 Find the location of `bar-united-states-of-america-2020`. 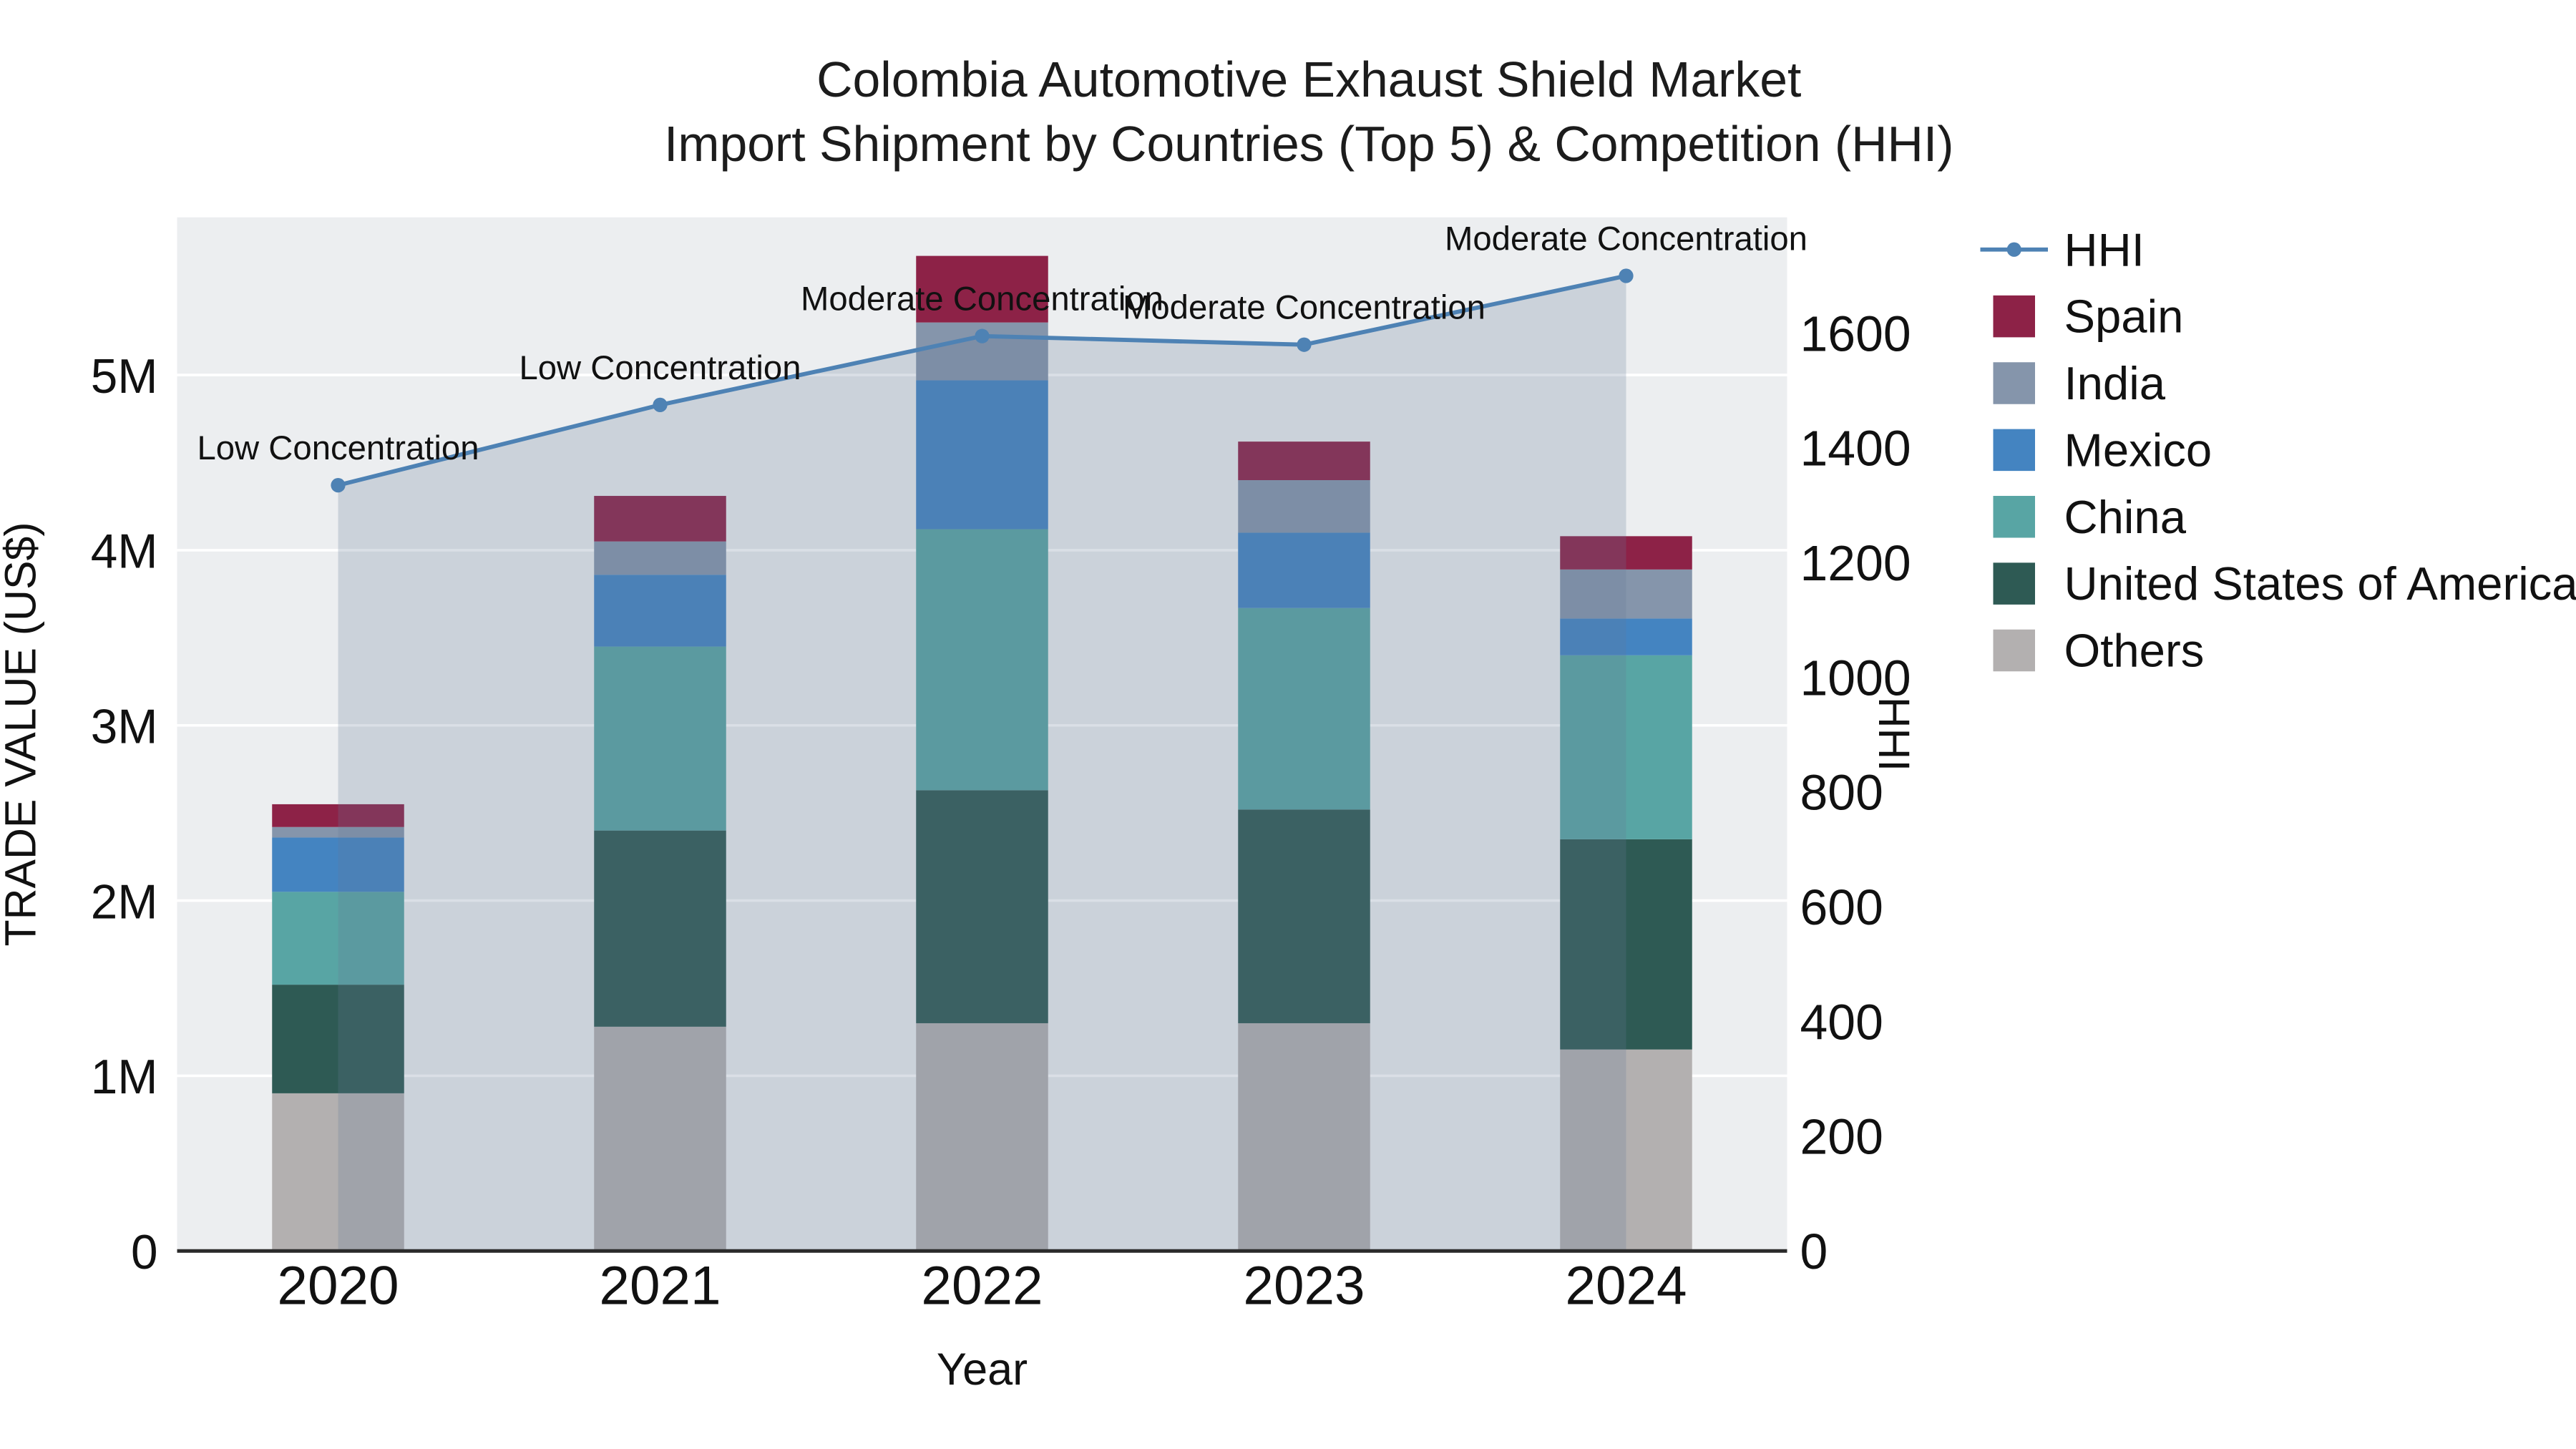

bar-united-states-of-america-2020 is located at coordinates (338, 1039).